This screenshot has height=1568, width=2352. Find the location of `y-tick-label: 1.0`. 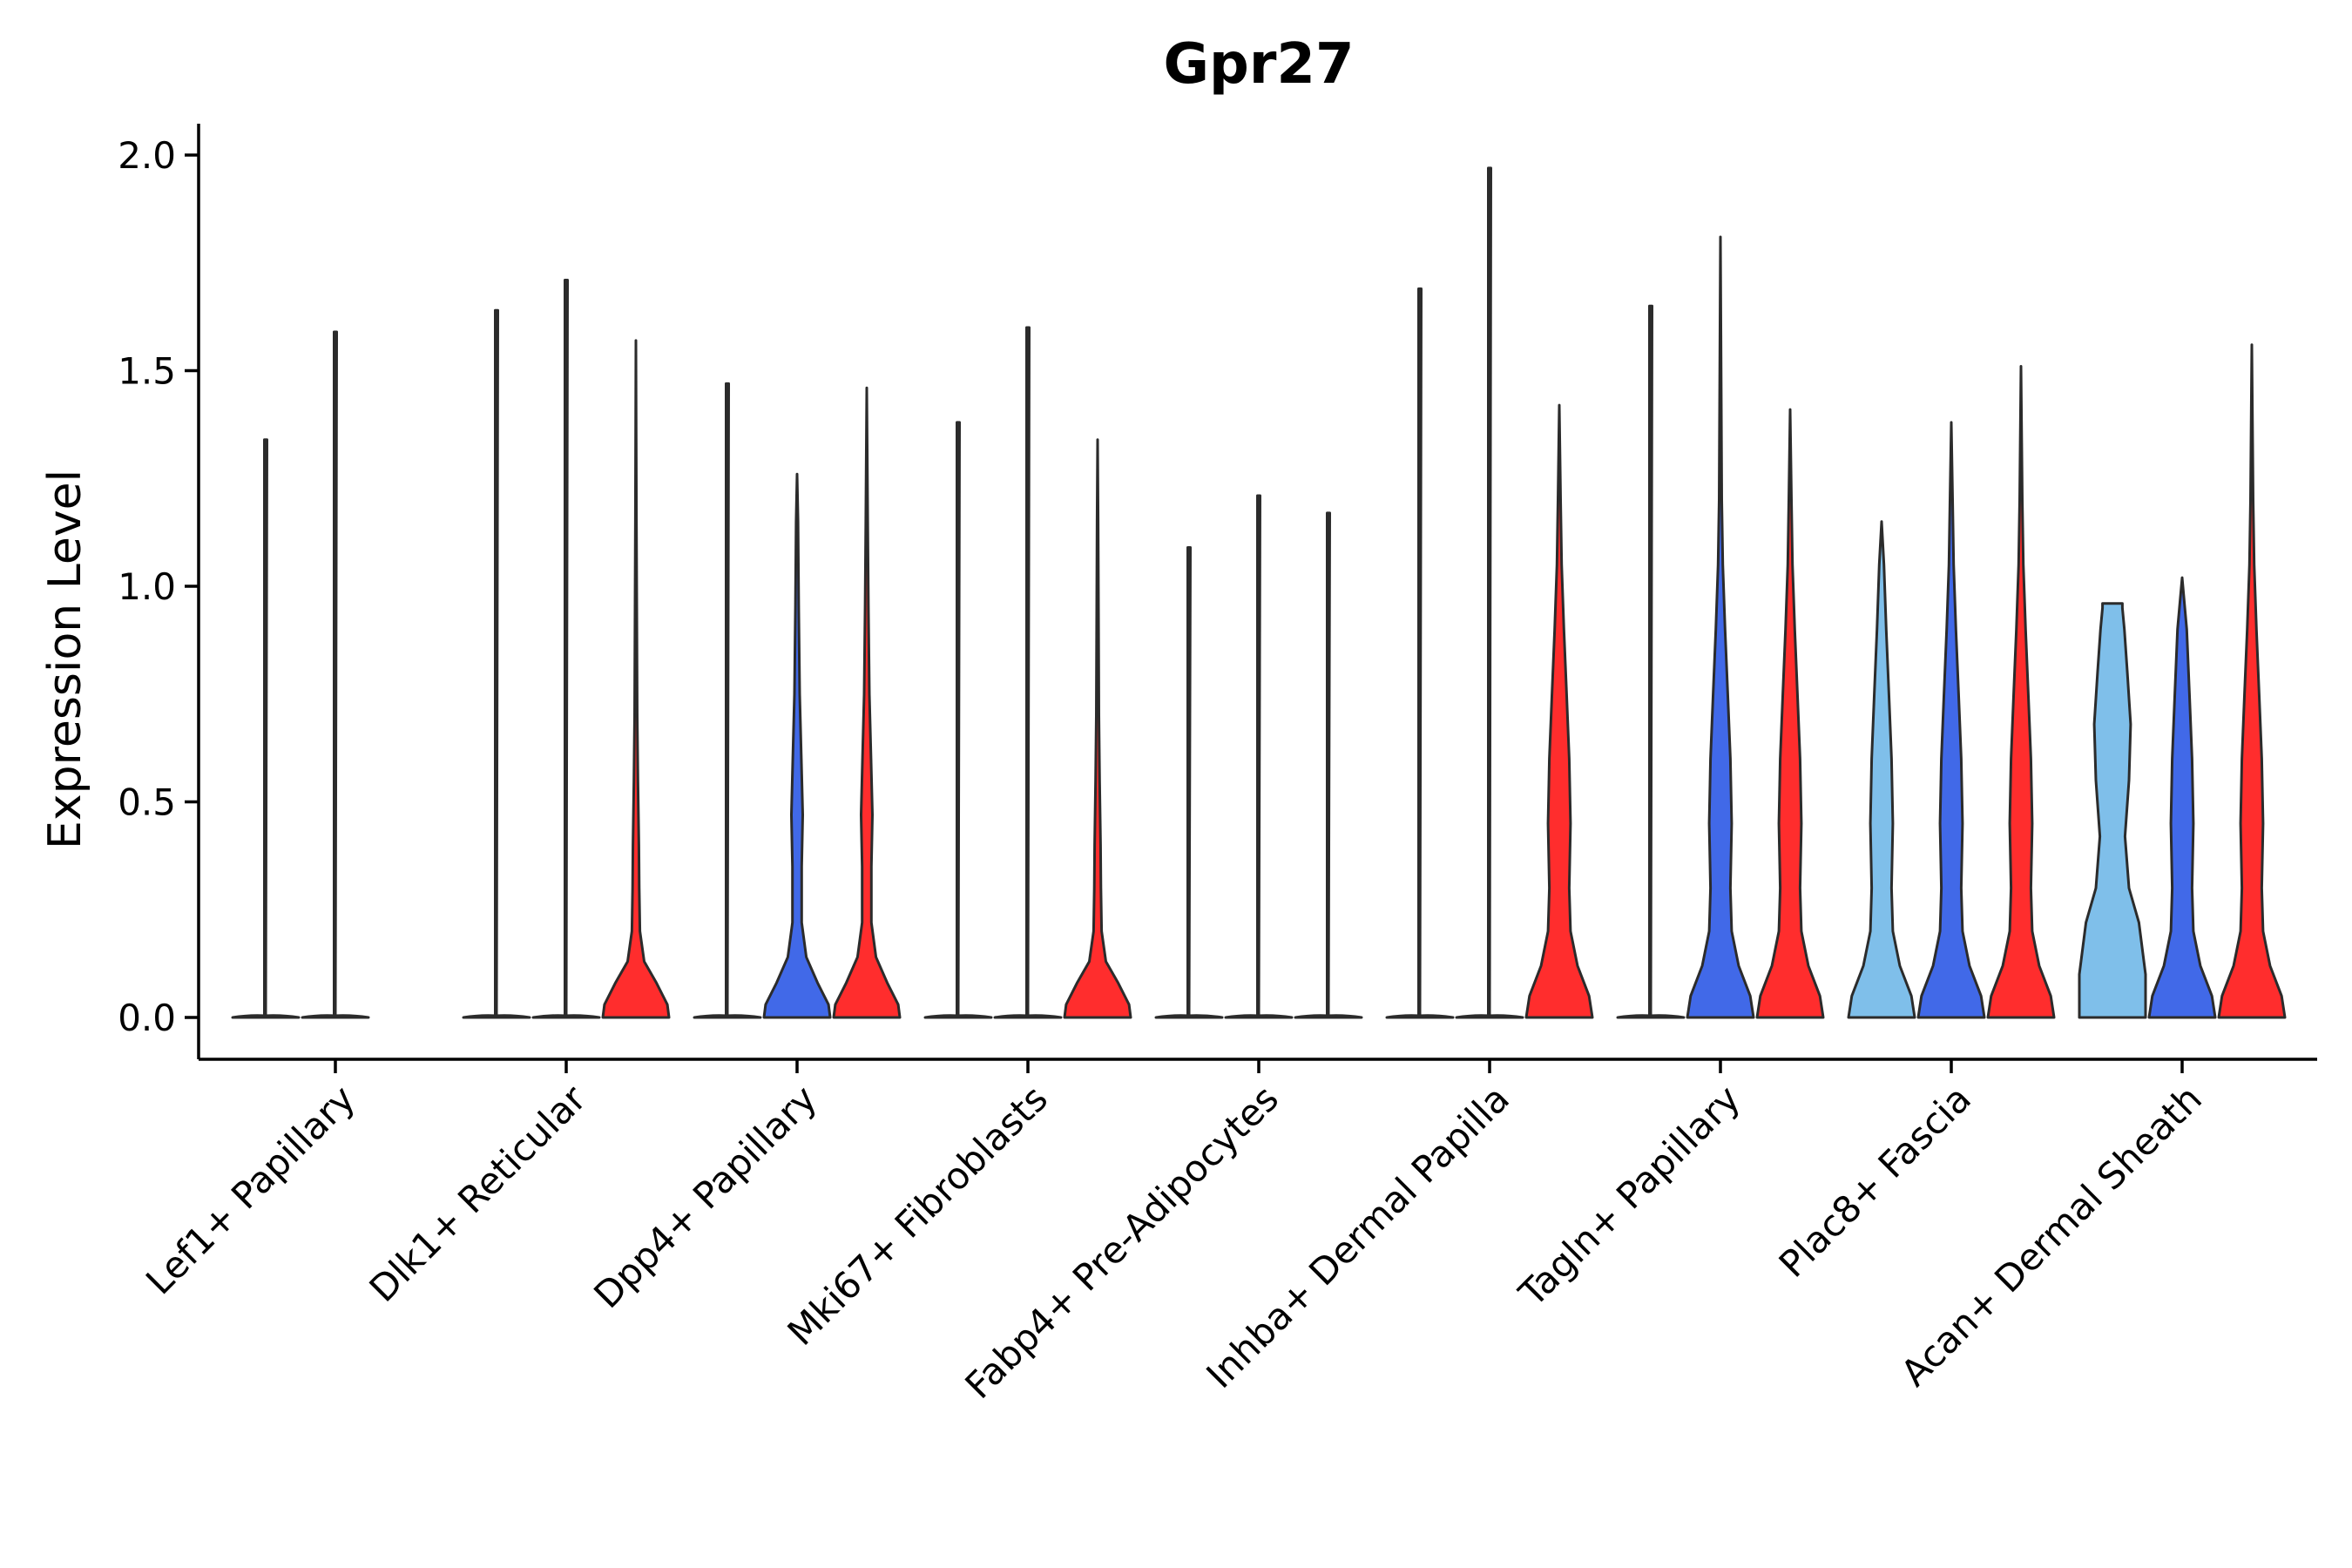

y-tick-label: 1.0 is located at coordinates (147, 586).